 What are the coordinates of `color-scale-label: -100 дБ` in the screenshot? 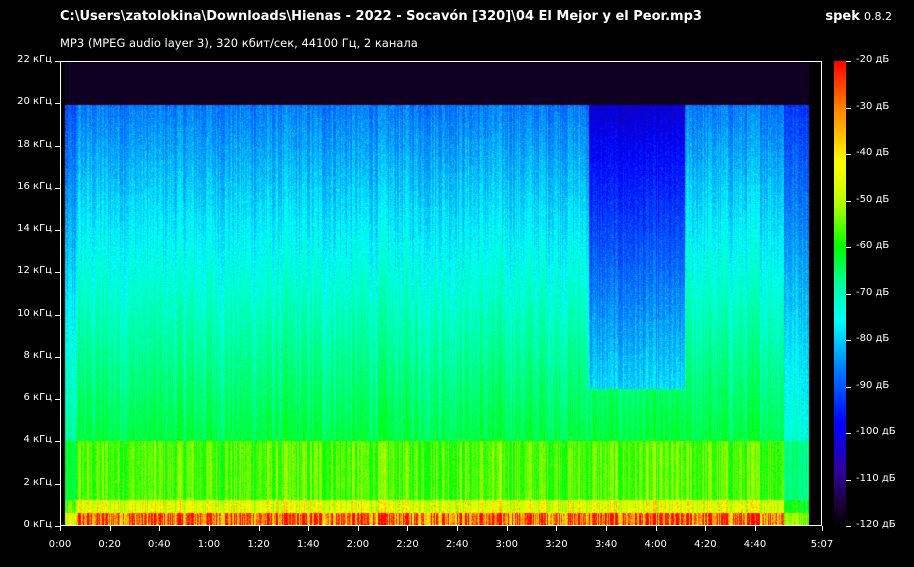 It's located at (876, 431).